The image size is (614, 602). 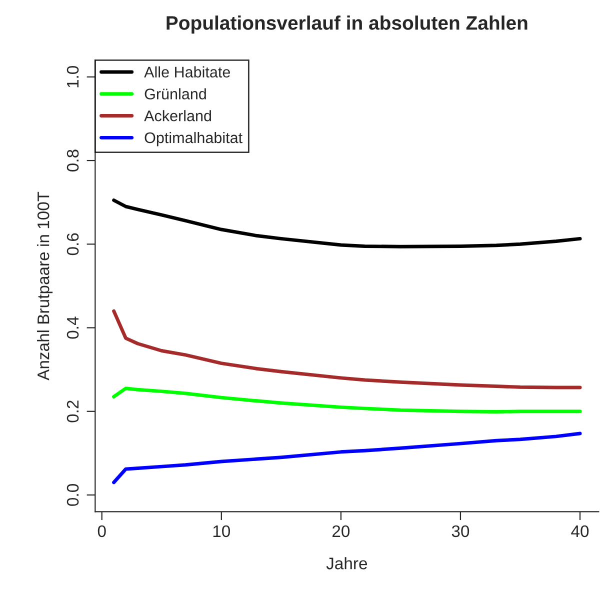 What do you see at coordinates (341, 531) in the screenshot?
I see `x-tick-label: 20` at bounding box center [341, 531].